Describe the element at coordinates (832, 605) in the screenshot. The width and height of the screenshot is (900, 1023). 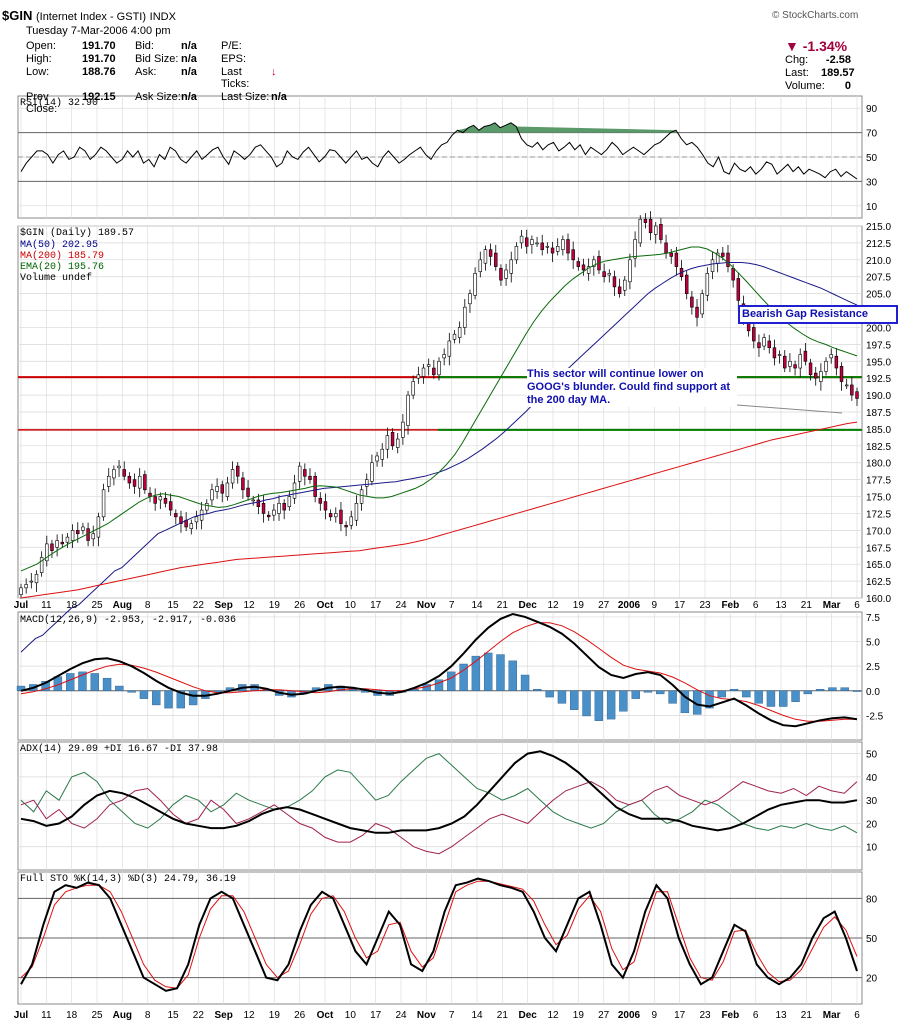
I see `x-tick-label: Mar` at that location.